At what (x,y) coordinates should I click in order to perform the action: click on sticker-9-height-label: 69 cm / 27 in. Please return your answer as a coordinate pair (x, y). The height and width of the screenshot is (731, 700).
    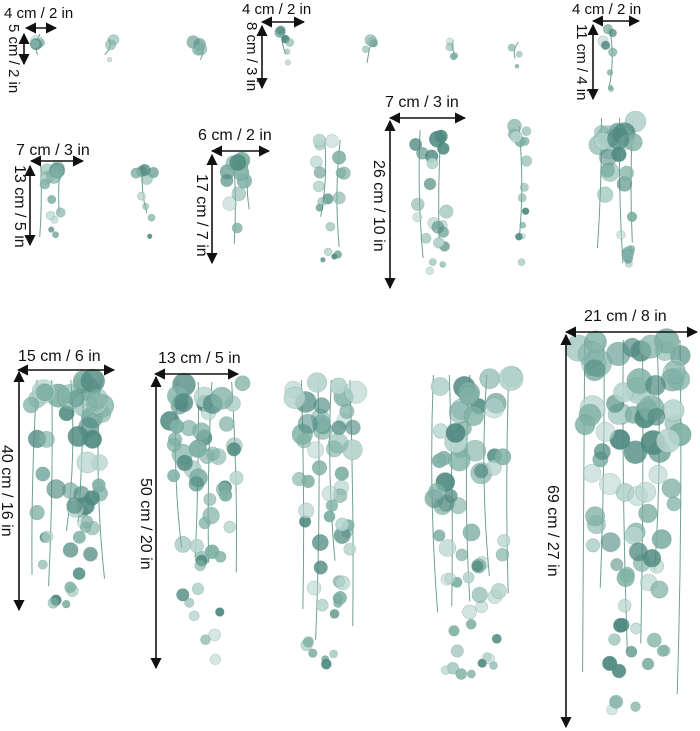
    Looking at the image, I should click on (552, 531).